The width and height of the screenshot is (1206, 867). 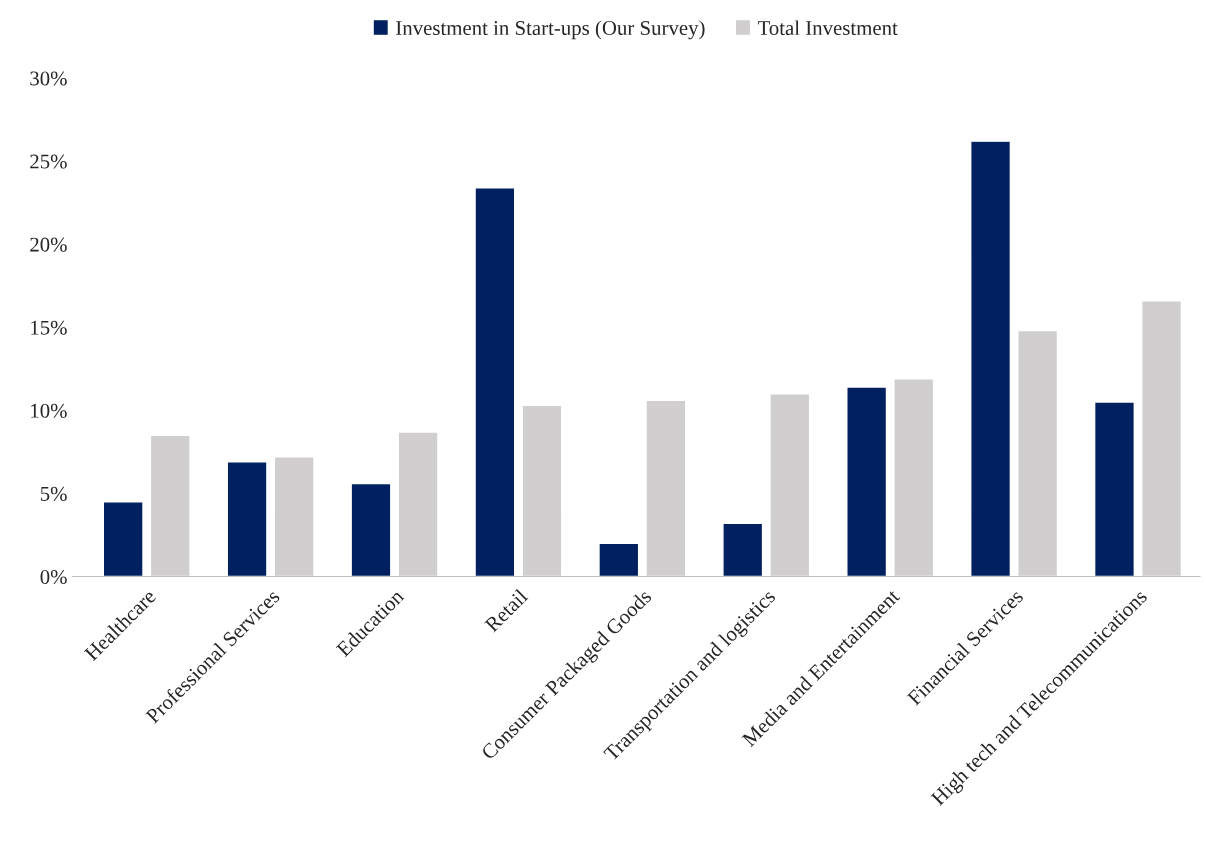 What do you see at coordinates (49, 410) in the screenshot?
I see `y-tick-label: 10%` at bounding box center [49, 410].